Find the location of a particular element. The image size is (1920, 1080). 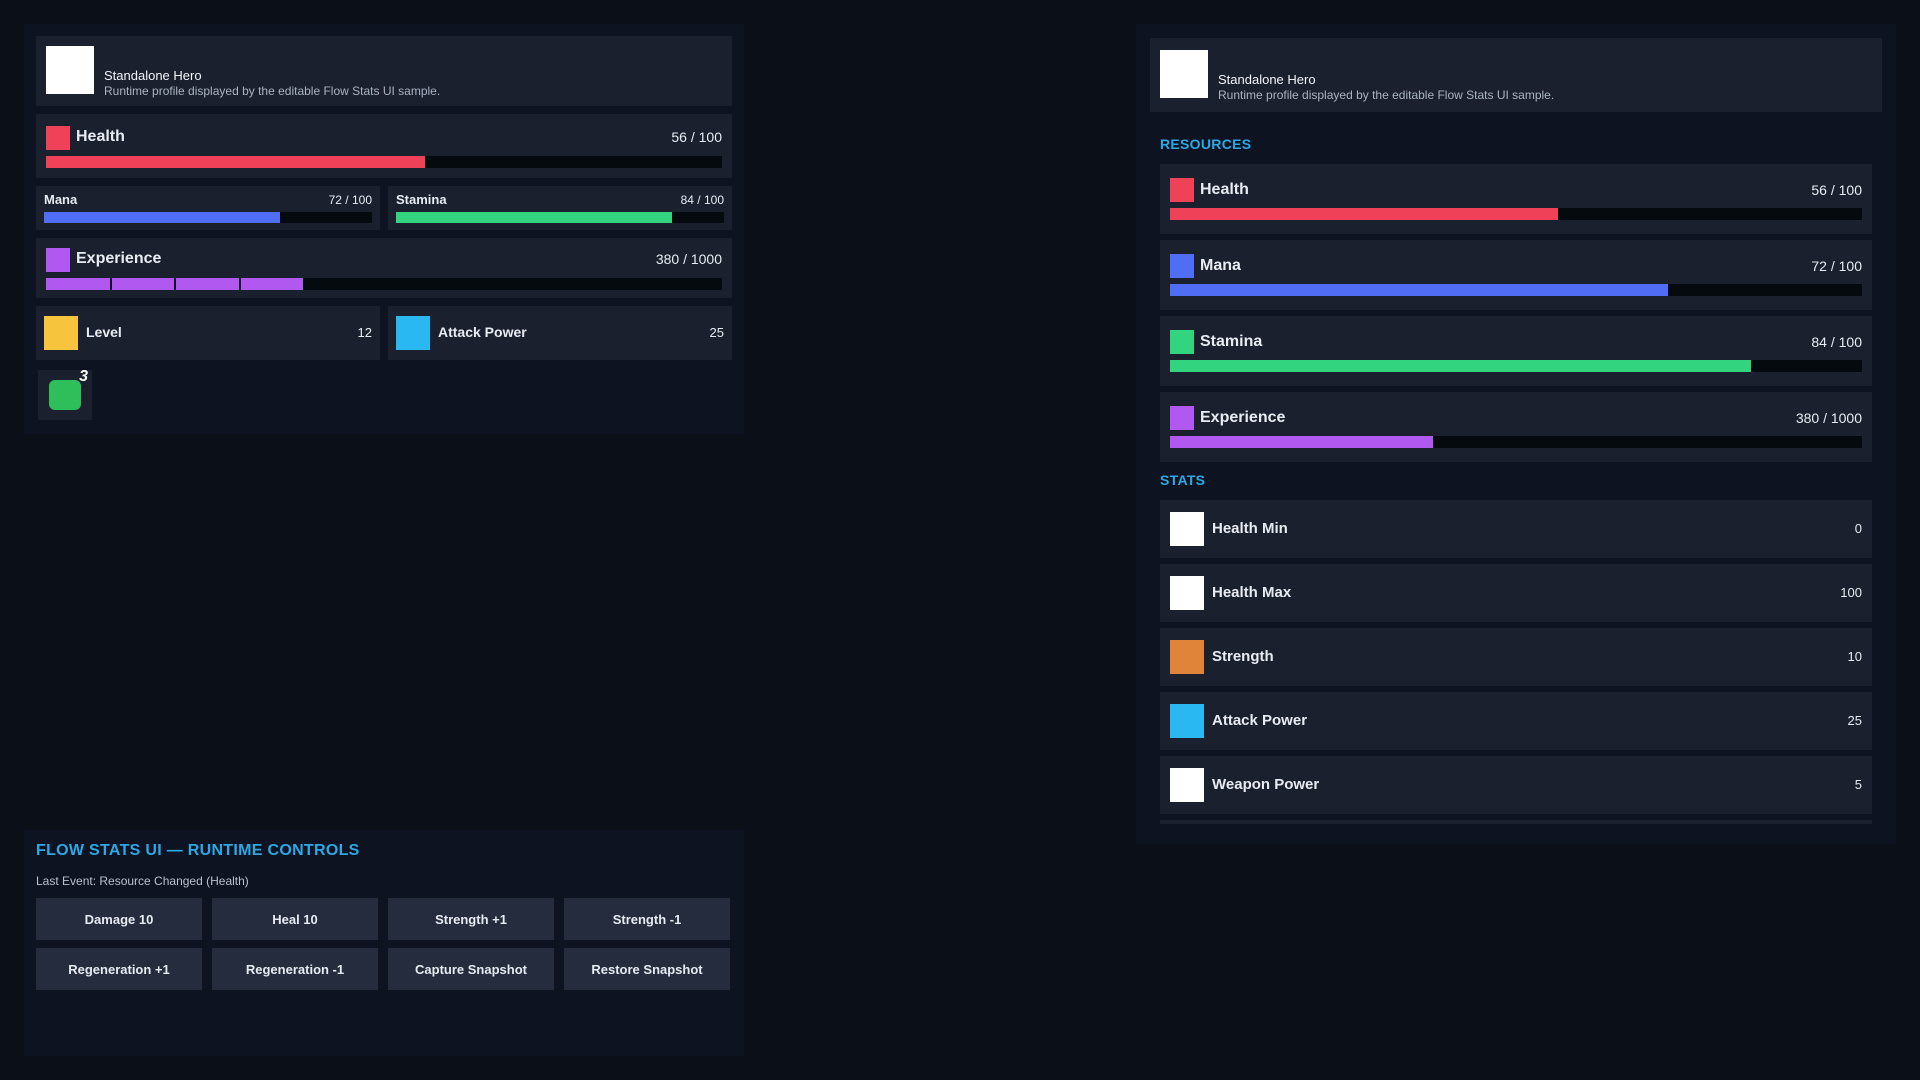

resource-health-label: Health is located at coordinates (1224, 189).